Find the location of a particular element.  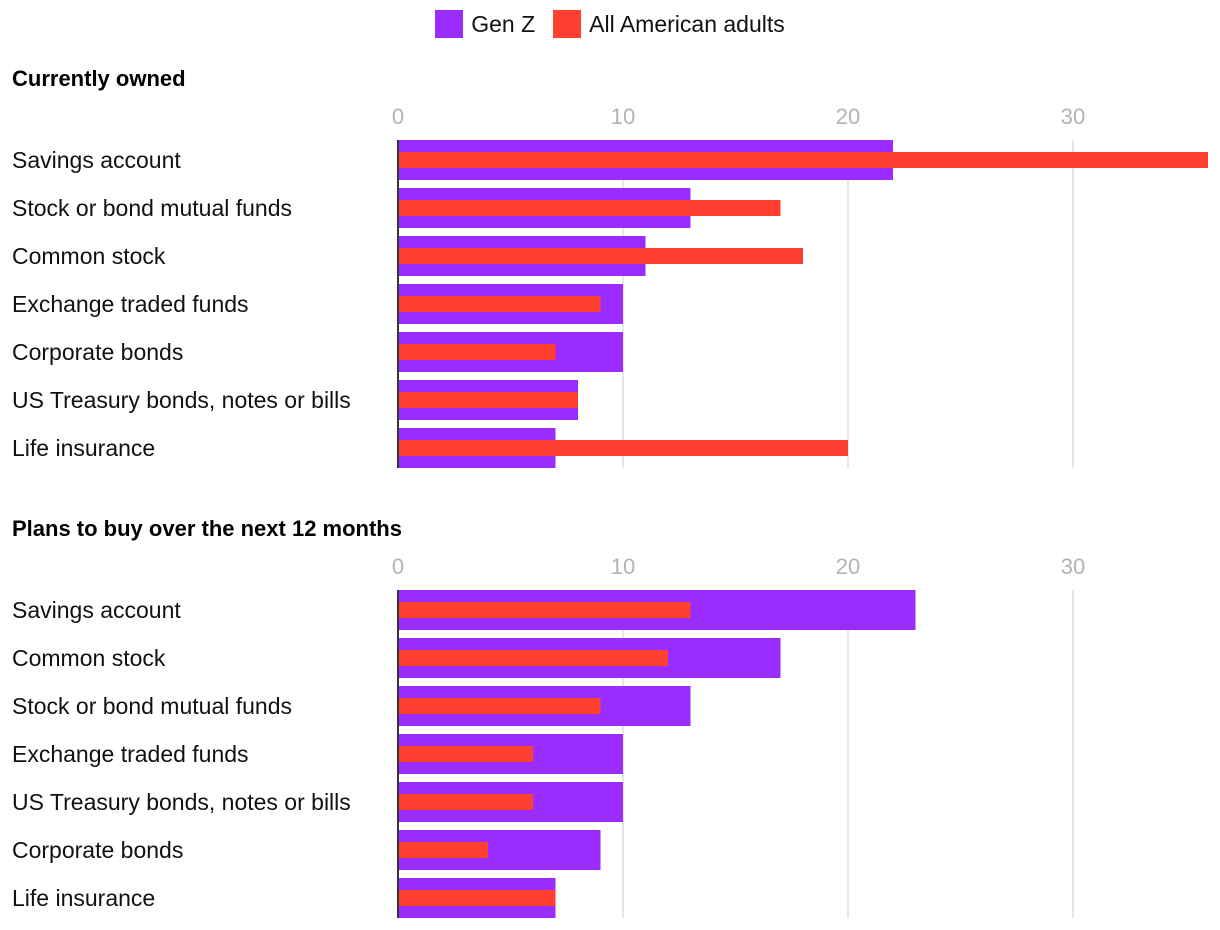

legend-label-all-adults: All American adults is located at coordinates (687, 23).